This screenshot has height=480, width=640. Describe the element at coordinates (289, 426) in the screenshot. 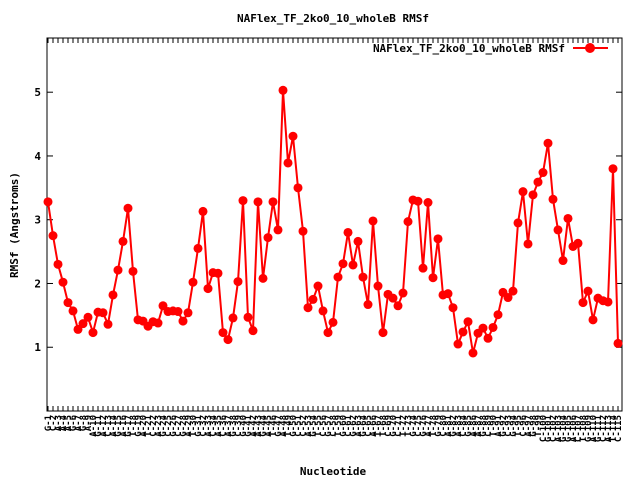

I see `x-tick-label: T-49` at that location.